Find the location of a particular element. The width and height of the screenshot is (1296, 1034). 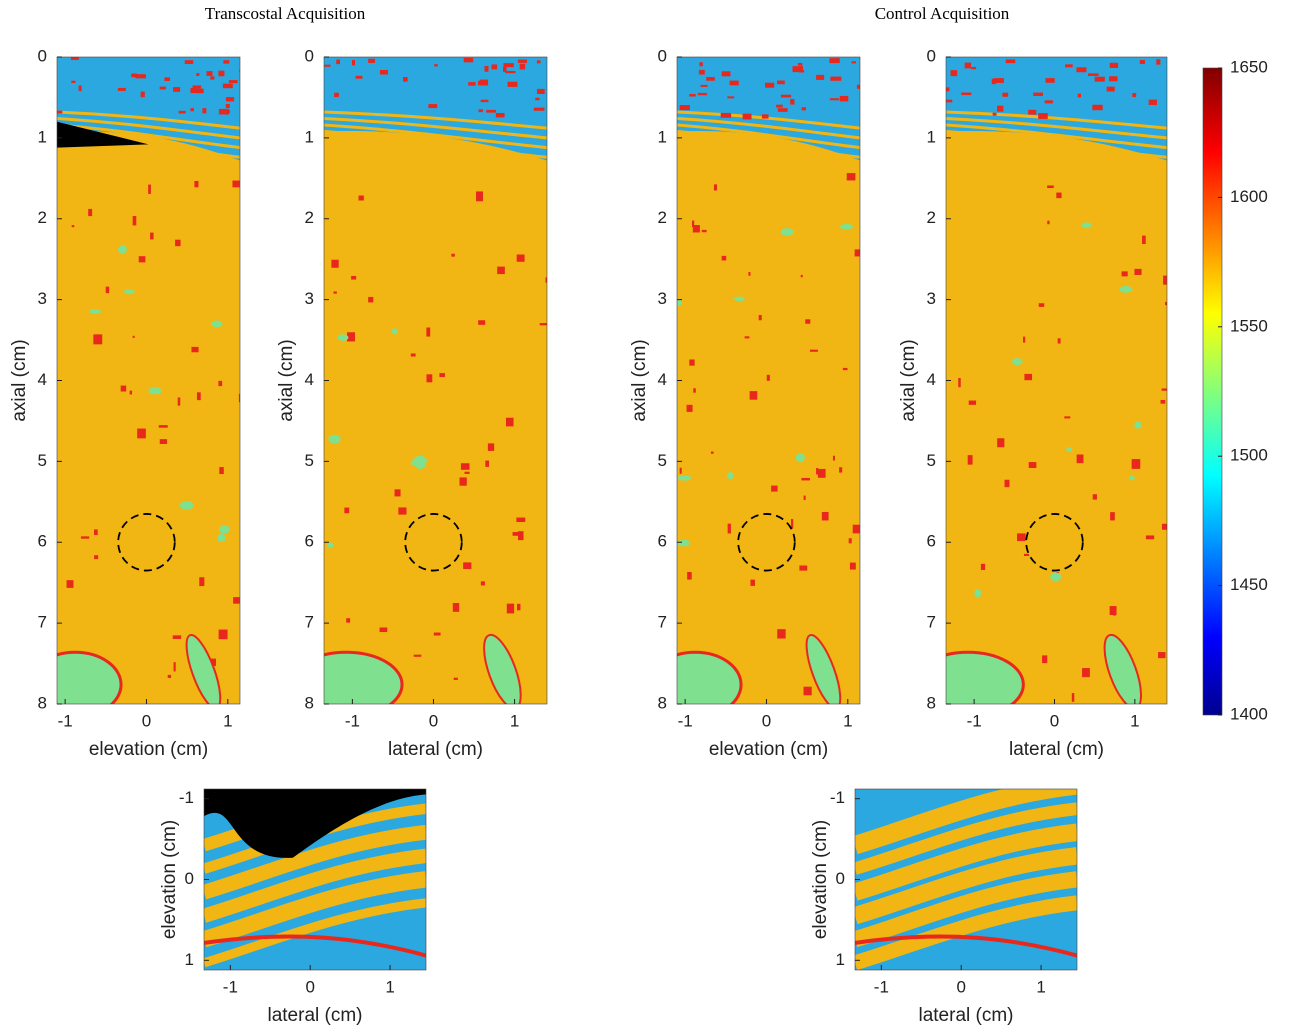

x-axis-label: lateral (cm) is located at coordinates (965, 1015).